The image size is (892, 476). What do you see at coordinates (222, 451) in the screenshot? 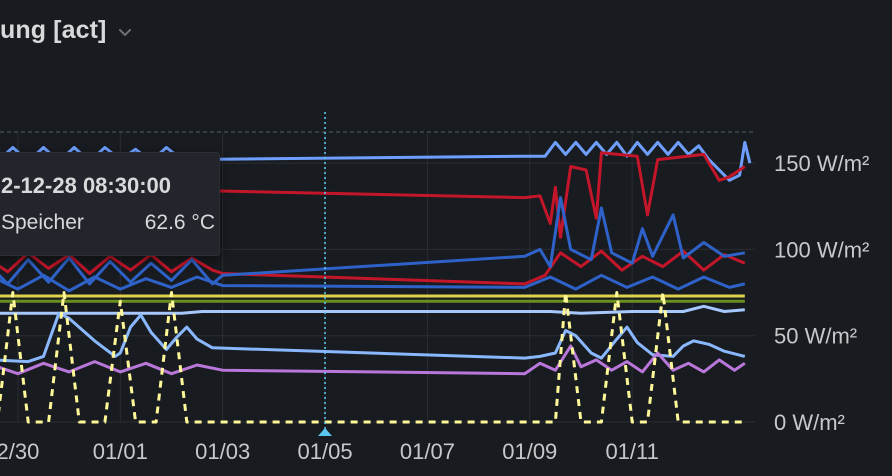
I see `x-tick-label: 01/03` at bounding box center [222, 451].